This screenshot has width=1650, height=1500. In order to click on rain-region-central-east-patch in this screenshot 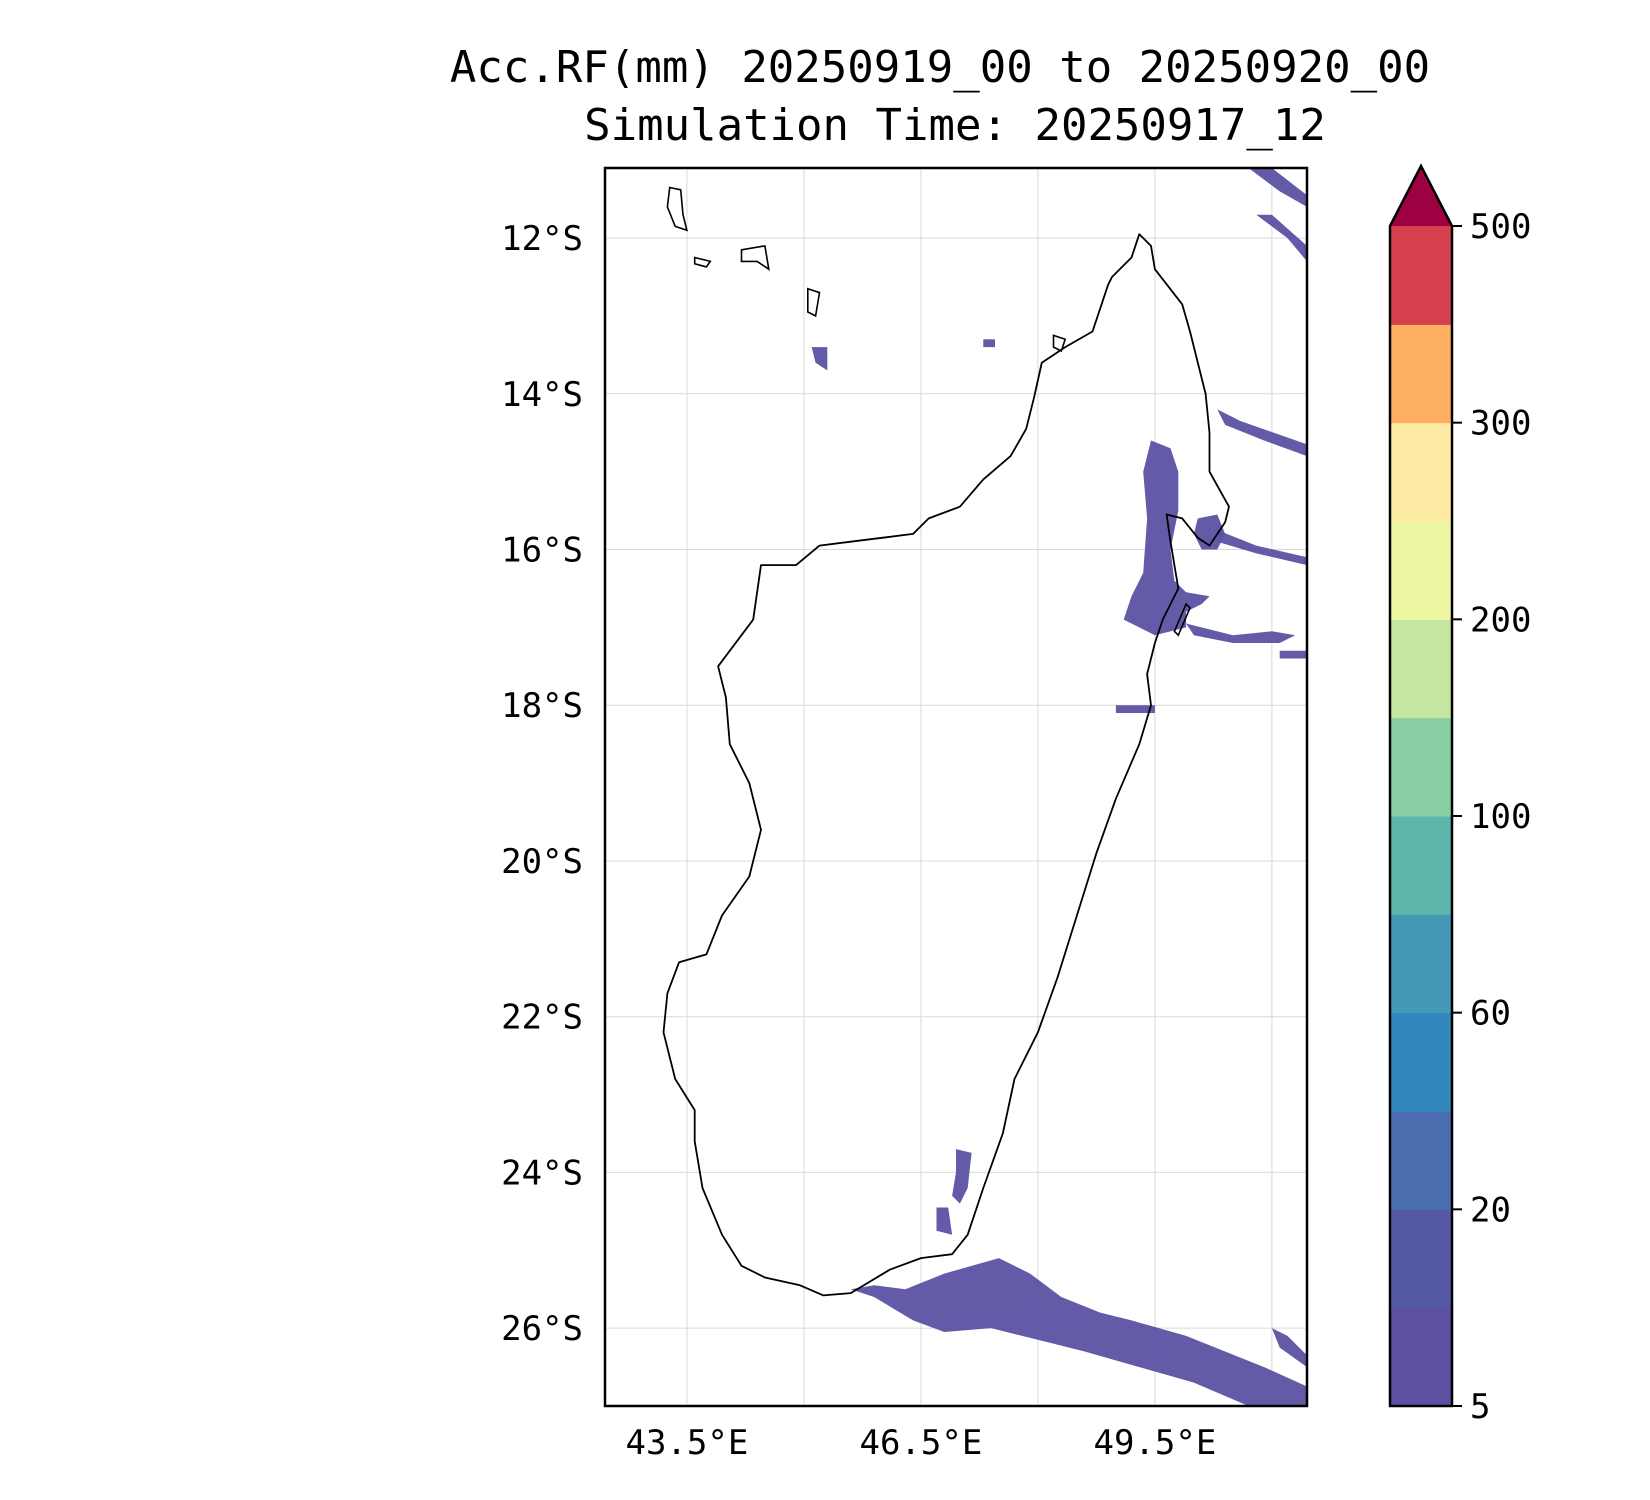, I will do `click(1135, 709)`.